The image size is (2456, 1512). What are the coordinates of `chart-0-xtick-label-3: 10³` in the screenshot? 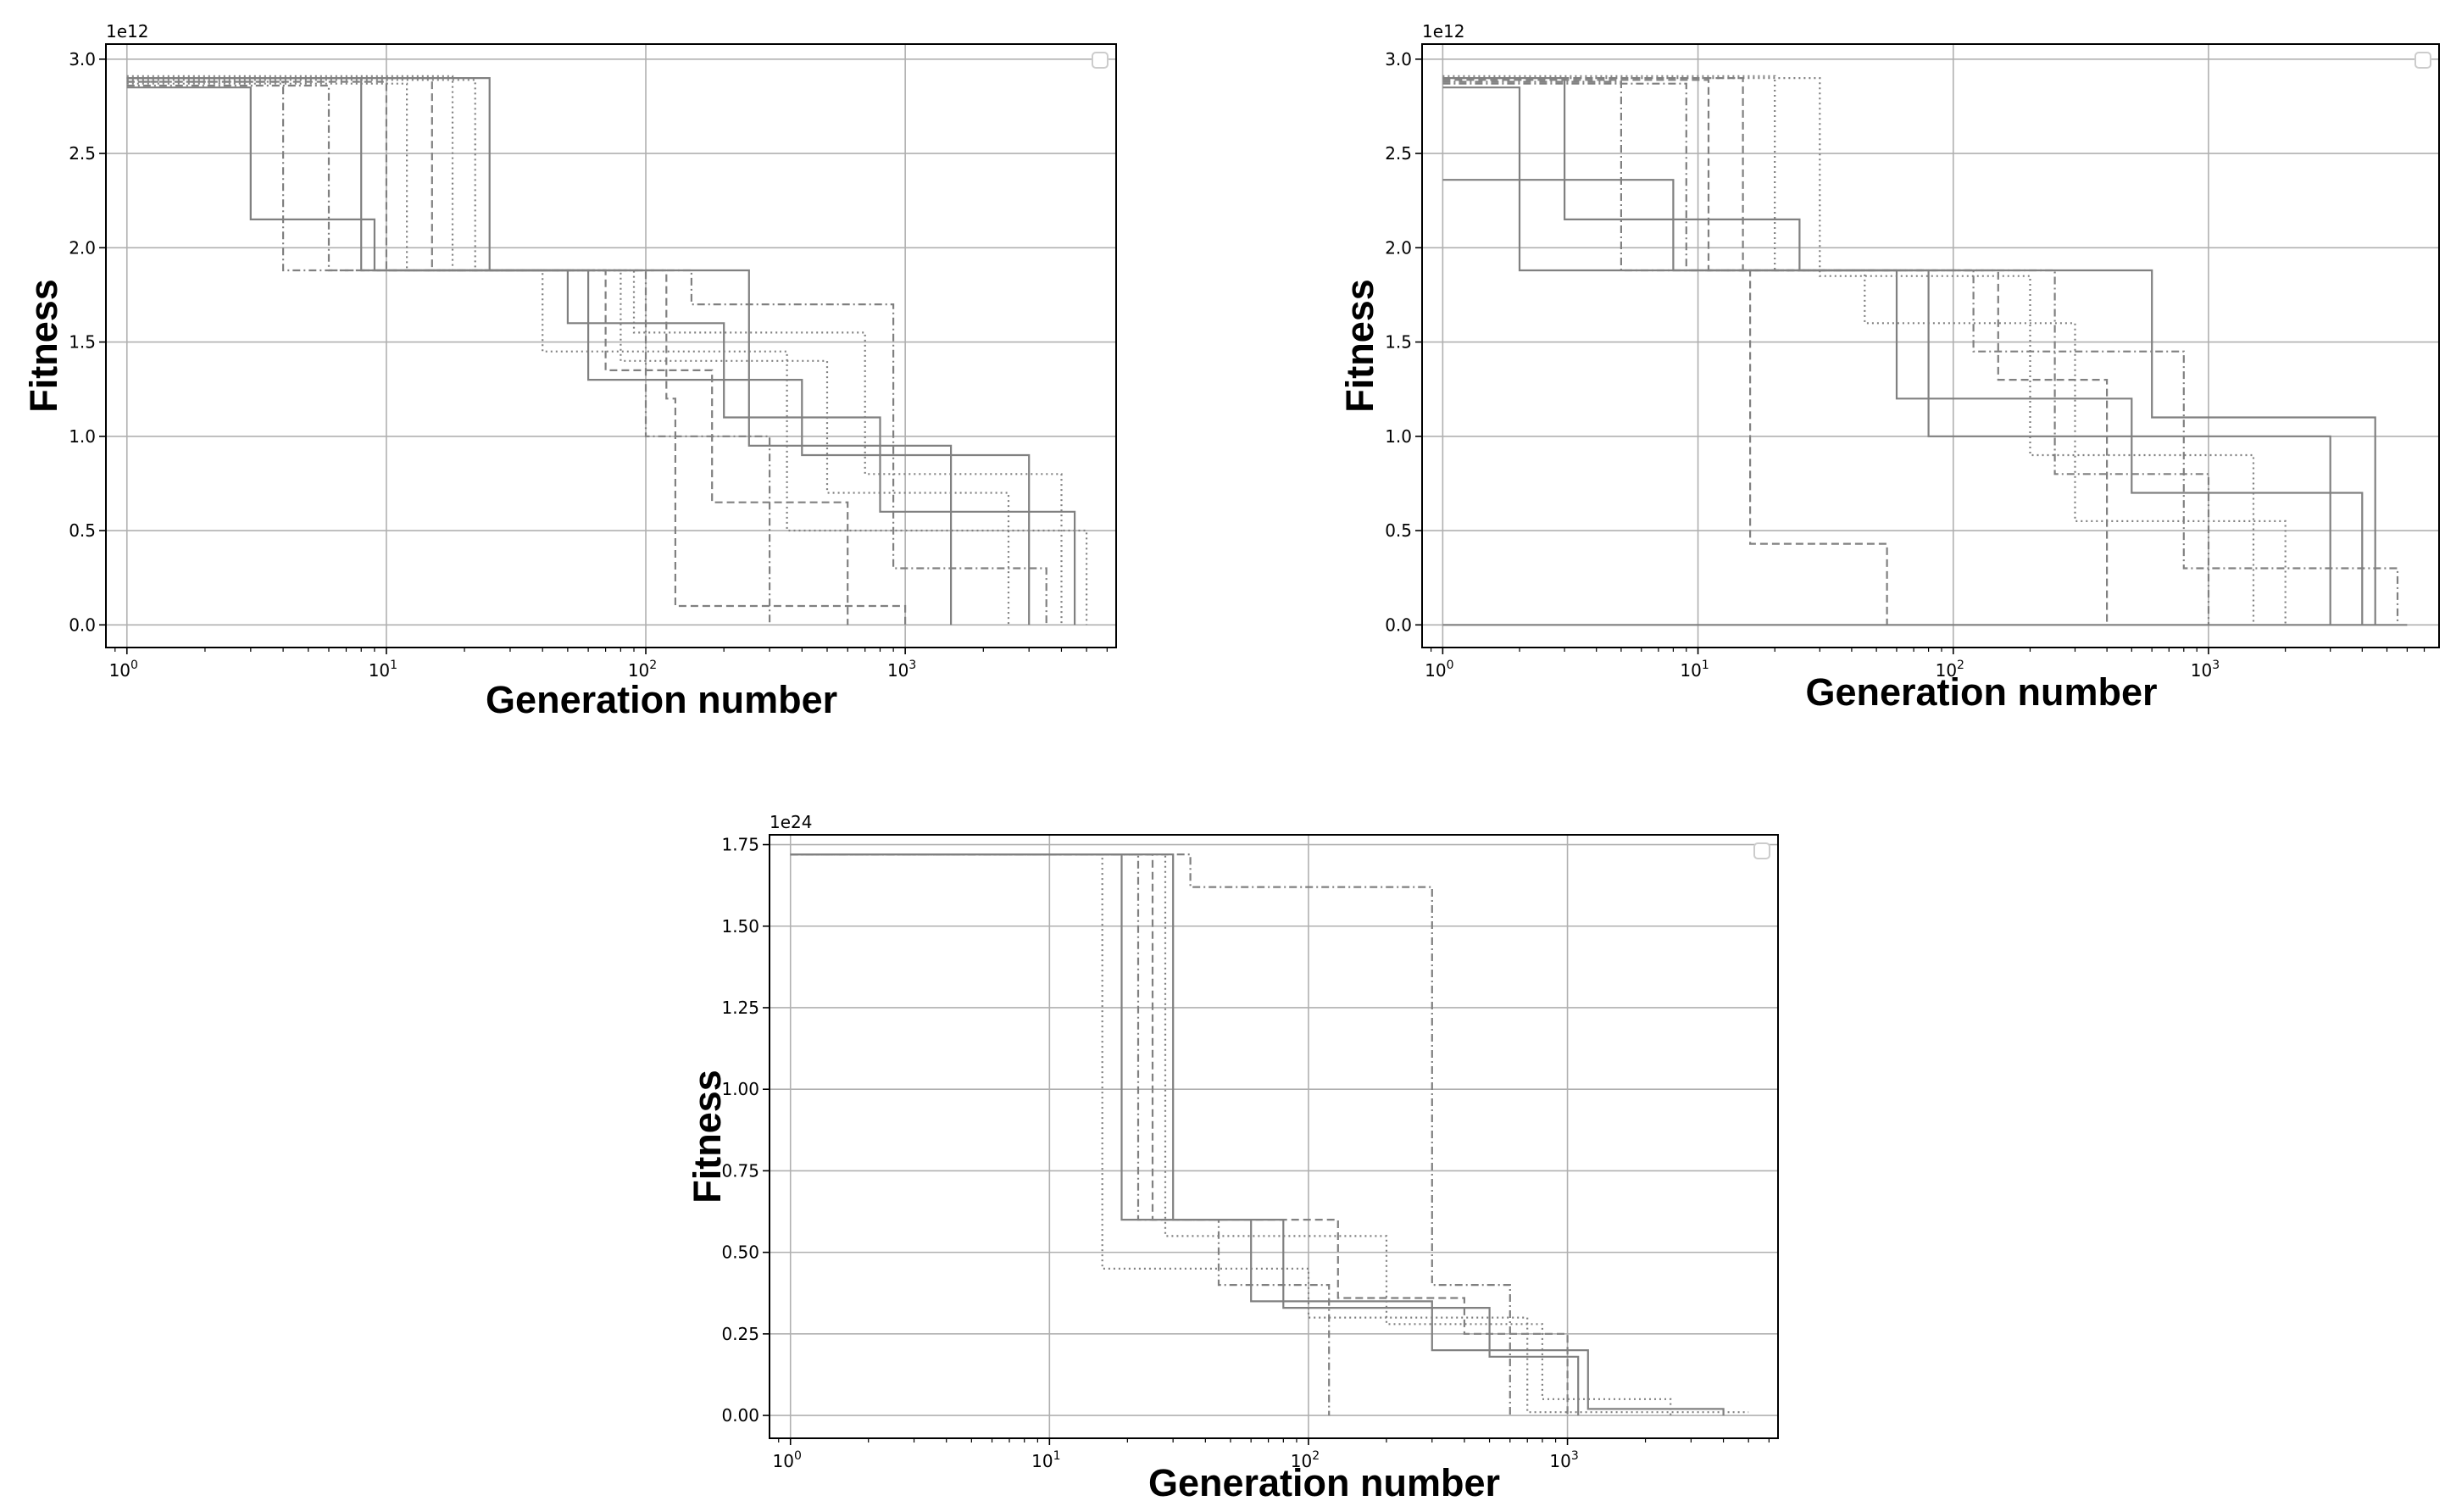 It's located at (901, 670).